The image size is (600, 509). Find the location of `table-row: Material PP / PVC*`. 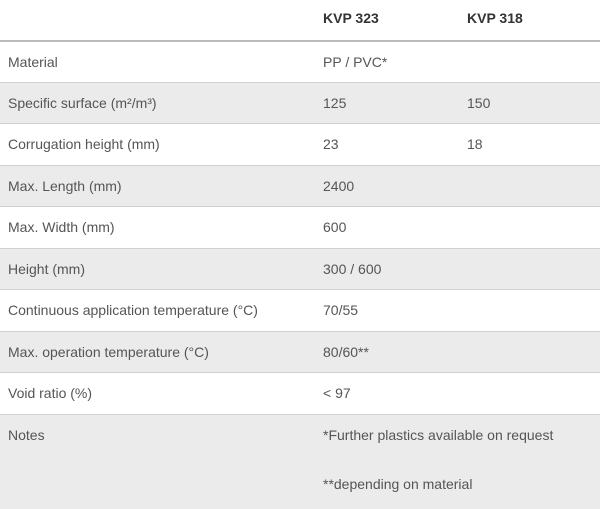

table-row: Material PP / PVC* is located at coordinates (300, 61).